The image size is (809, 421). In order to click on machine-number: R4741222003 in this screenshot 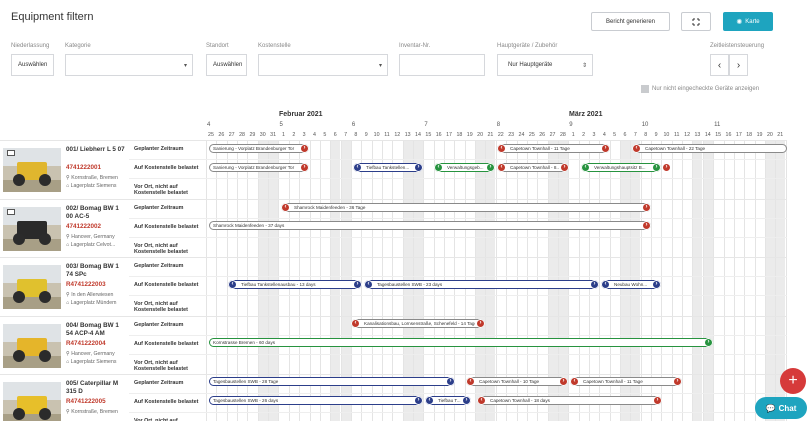, I will do `click(86, 284)`.